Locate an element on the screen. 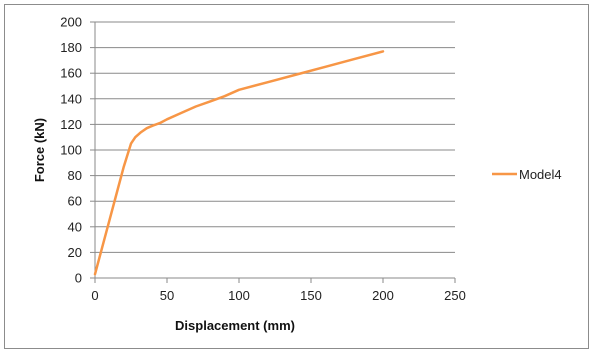  y-tick-label-60: 60 is located at coordinates (75, 201).